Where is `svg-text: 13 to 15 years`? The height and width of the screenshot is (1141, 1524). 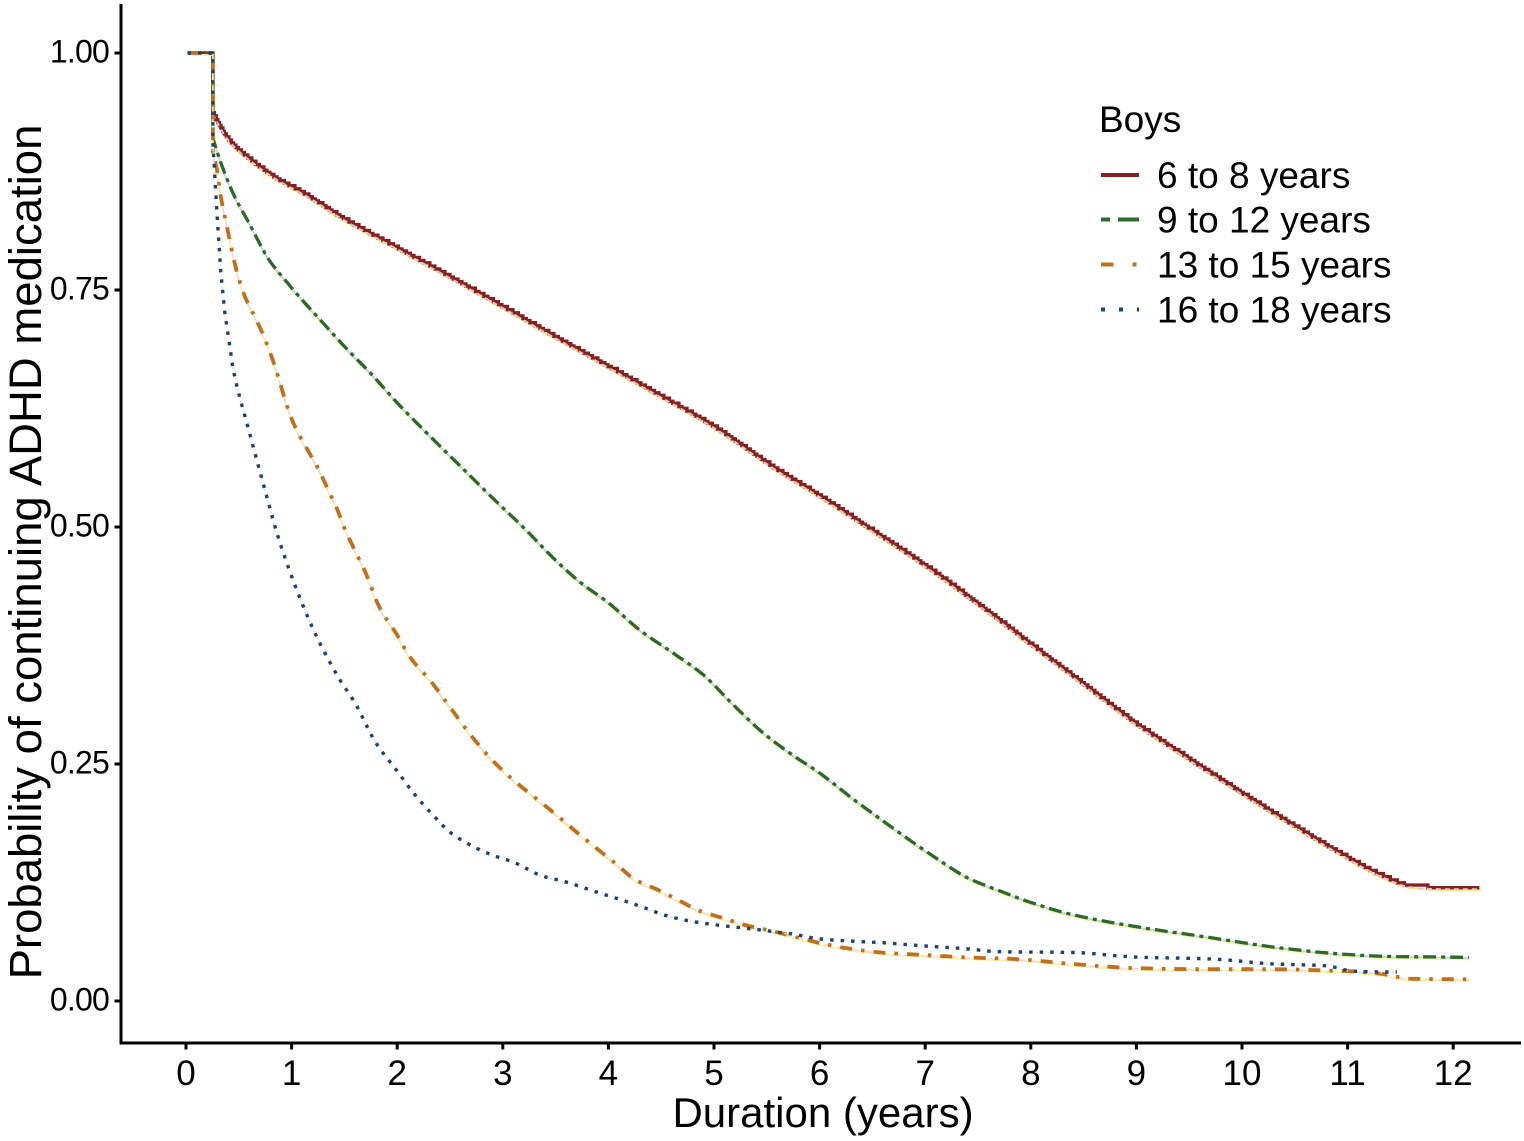 svg-text: 13 to 15 years is located at coordinates (1274, 265).